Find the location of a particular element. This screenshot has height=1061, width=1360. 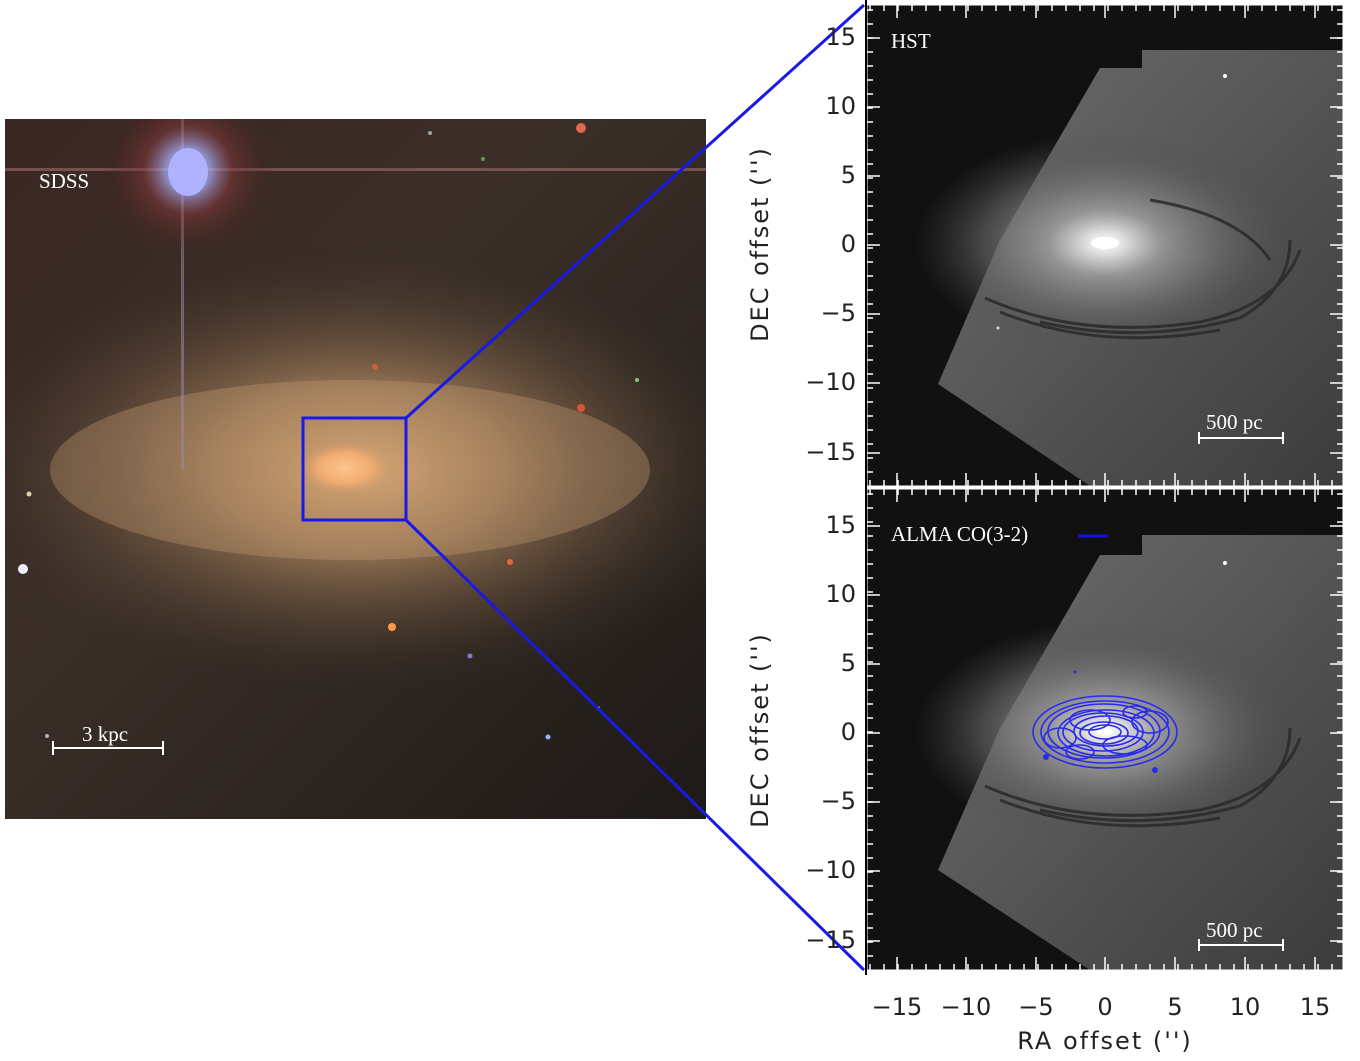

xtick-label: −10 is located at coordinates (966, 1007).